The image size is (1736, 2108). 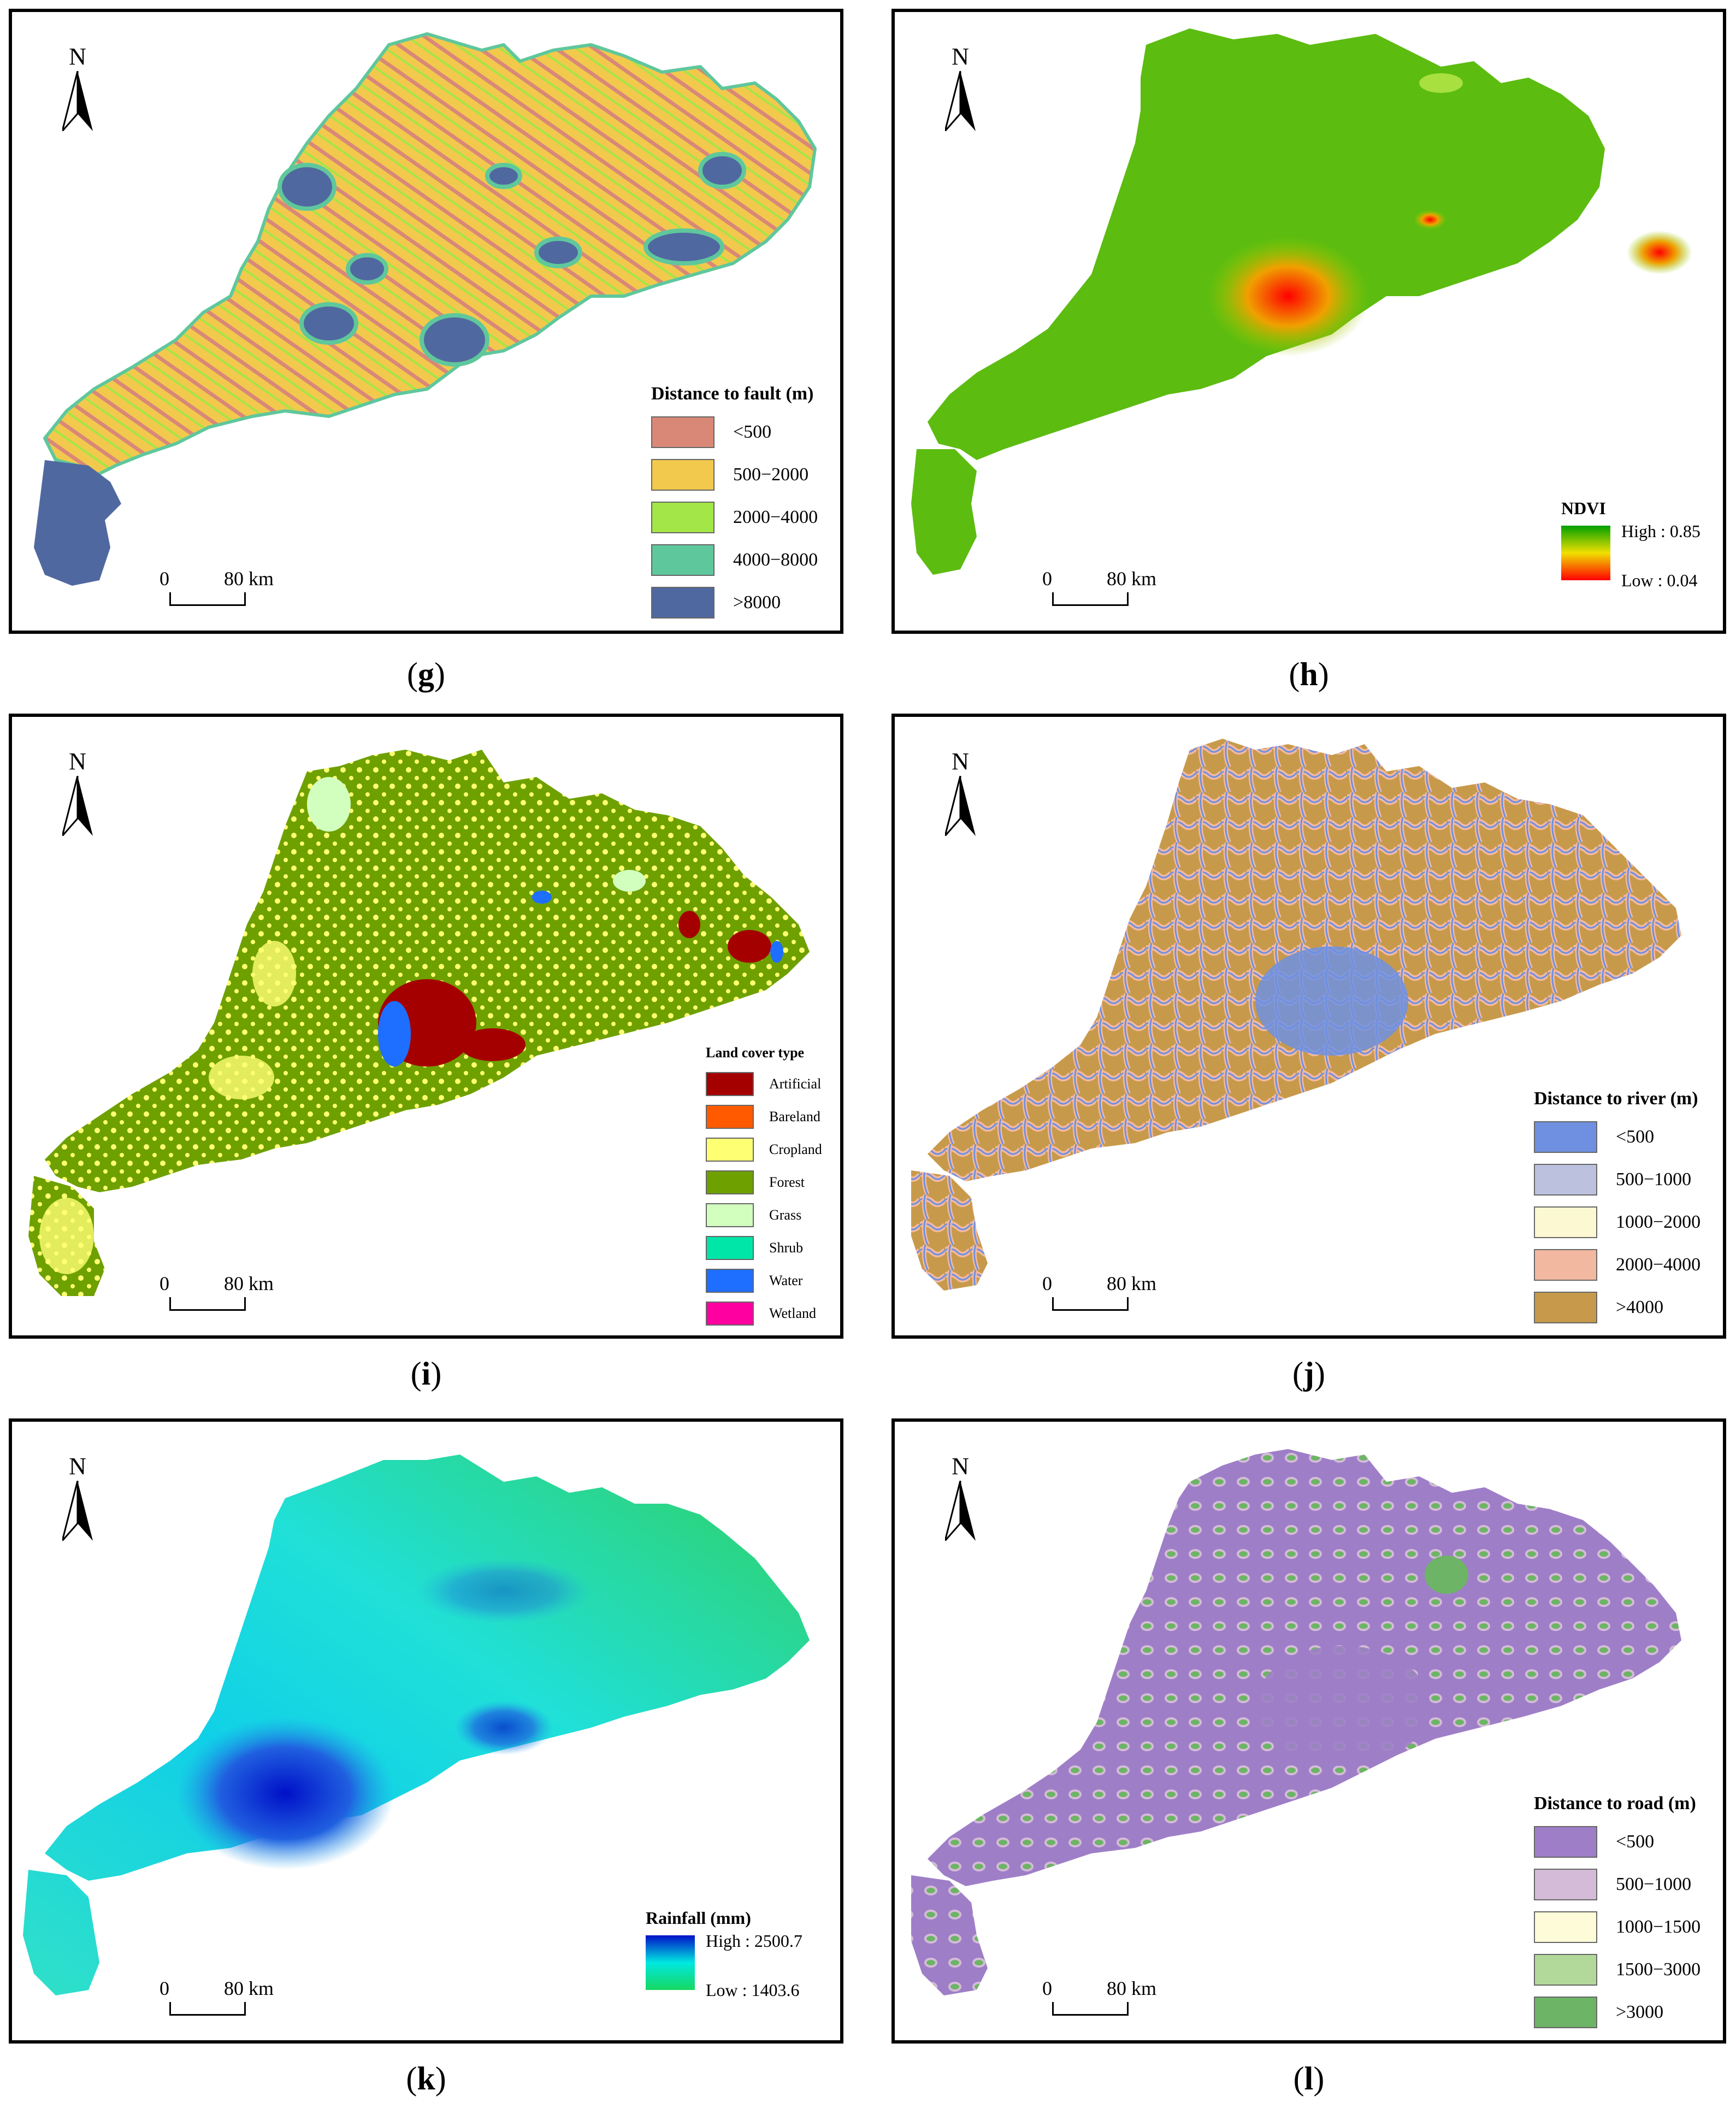 I want to click on legend-title: Distance to river (m), so click(x=1616, y=1098).